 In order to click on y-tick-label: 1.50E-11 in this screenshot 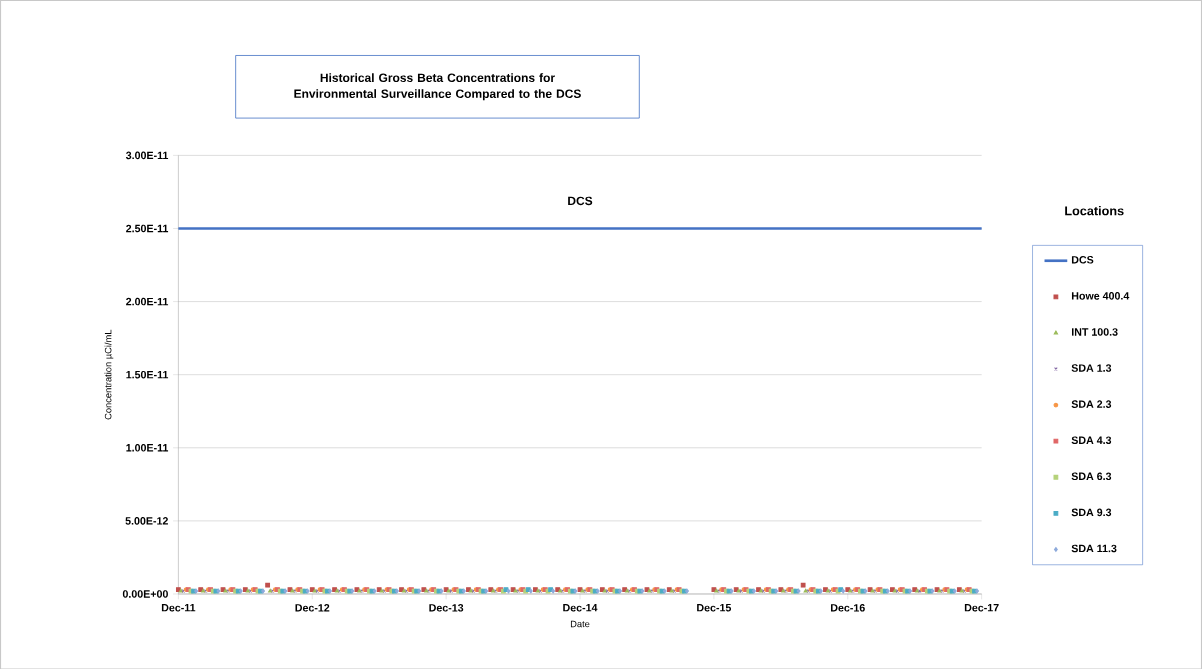, I will do `click(147, 374)`.